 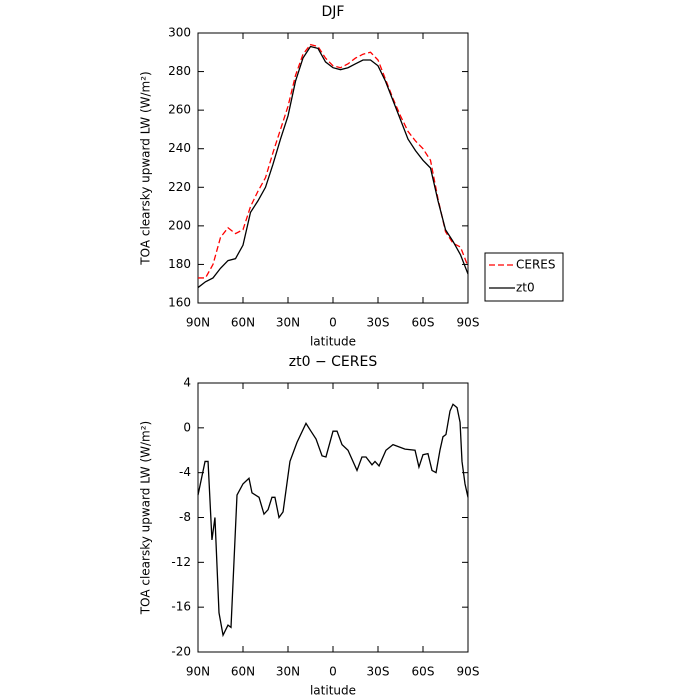 What do you see at coordinates (181, 562) in the screenshot?
I see `y-tick-label: -12` at bounding box center [181, 562].